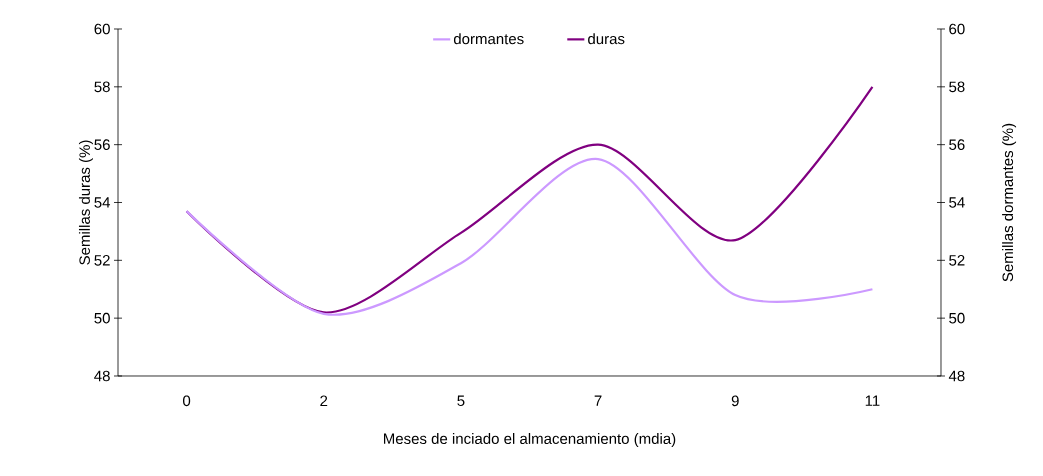  I want to click on legend-label: dormantes, so click(488, 39).